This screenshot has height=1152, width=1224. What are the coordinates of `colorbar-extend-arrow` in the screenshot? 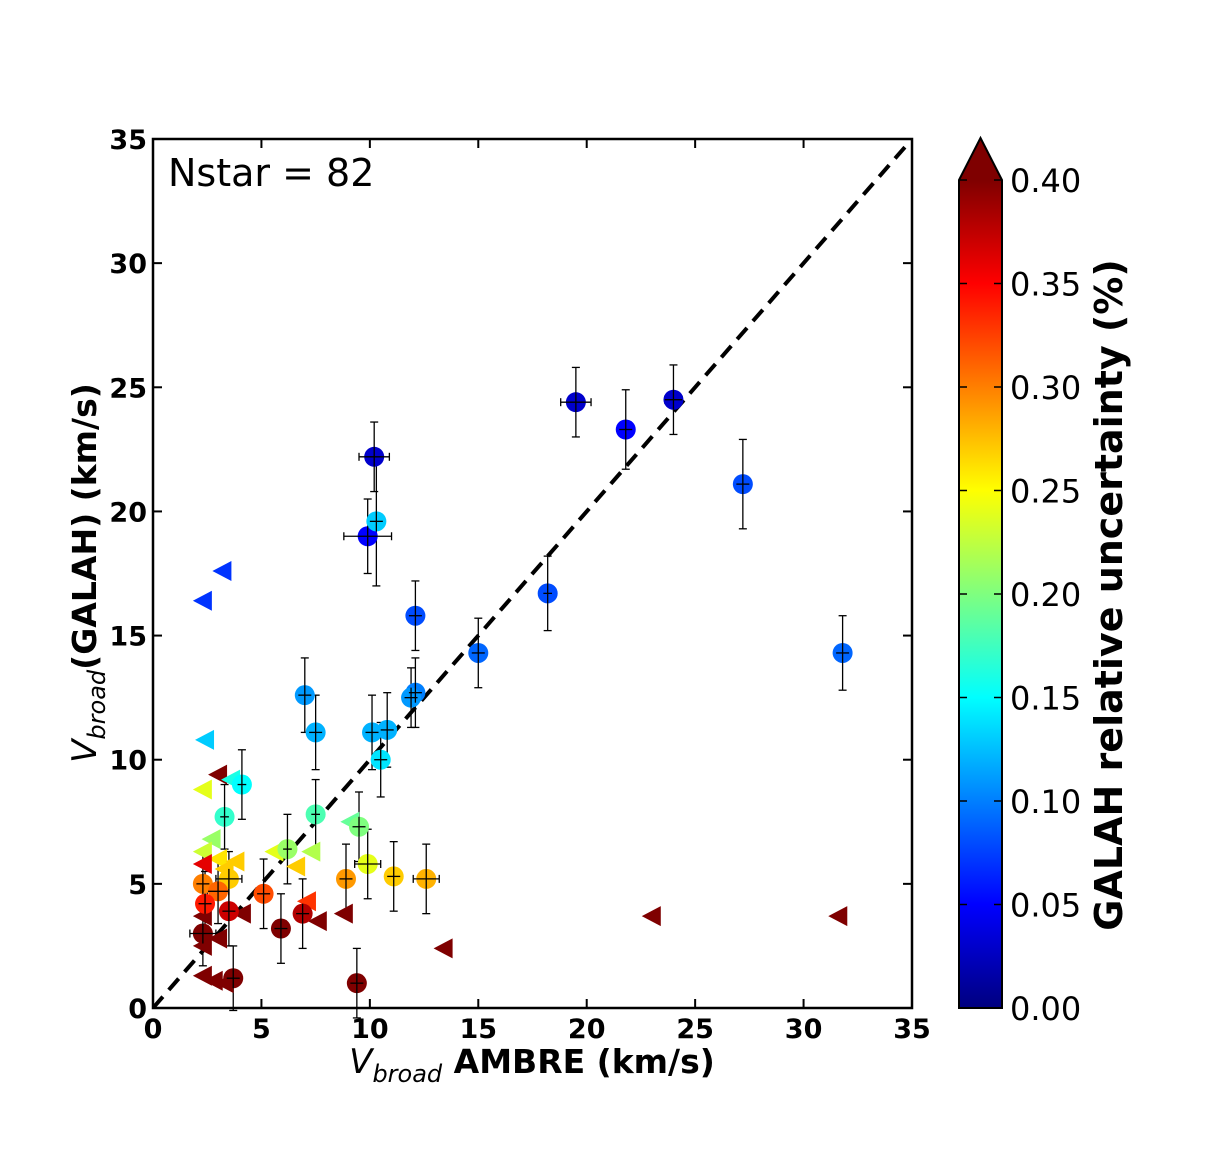 It's located at (980, 159).